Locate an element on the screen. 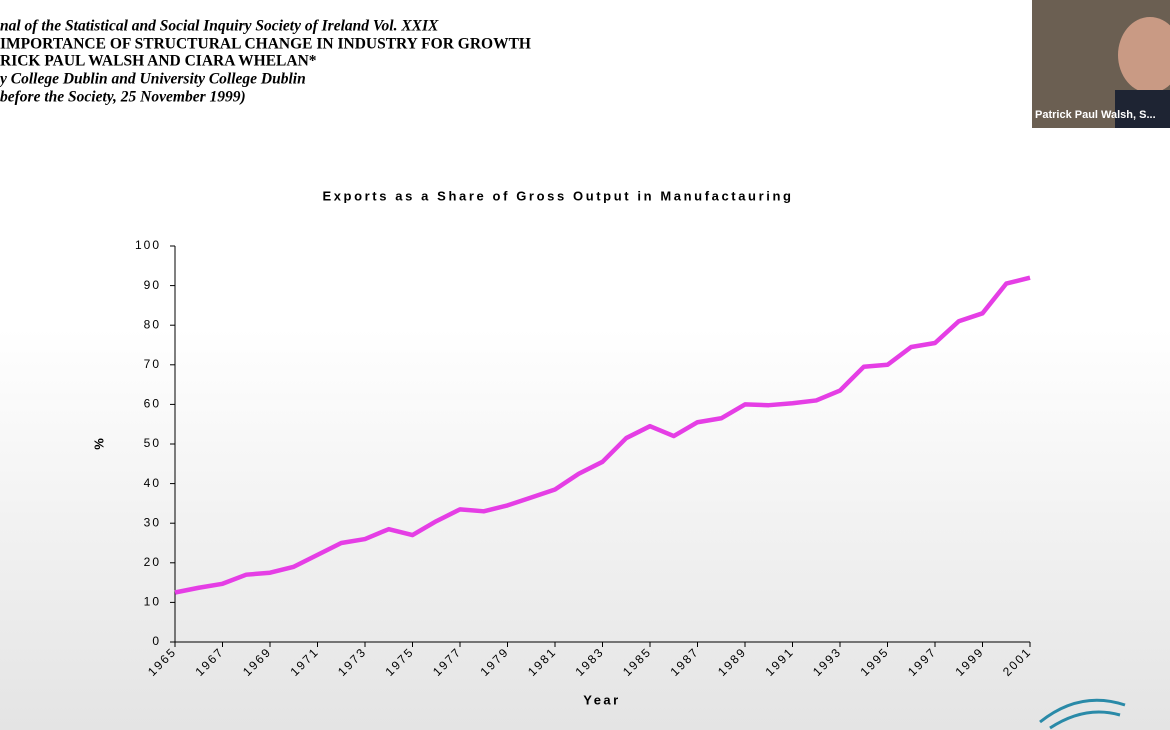 The height and width of the screenshot is (730, 1170). y-tick-label: 40 is located at coordinates (152, 483).